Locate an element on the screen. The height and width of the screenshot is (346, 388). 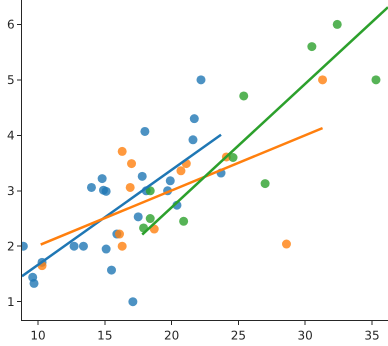
y-tick-label: 4 is located at coordinates (10, 135).